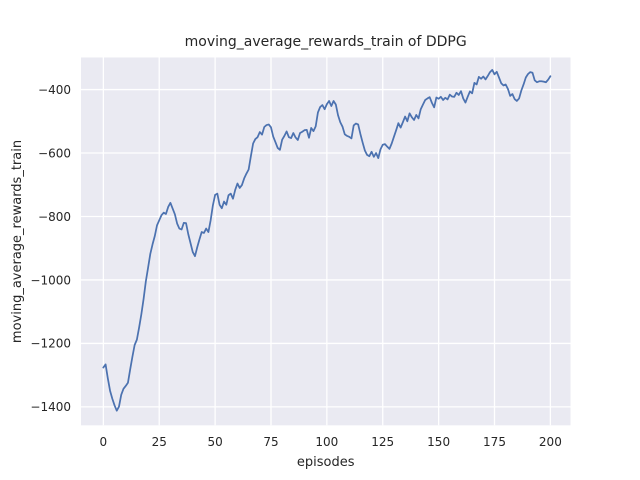 This screenshot has width=640, height=480. I want to click on x-tick-label: 50, so click(214, 442).